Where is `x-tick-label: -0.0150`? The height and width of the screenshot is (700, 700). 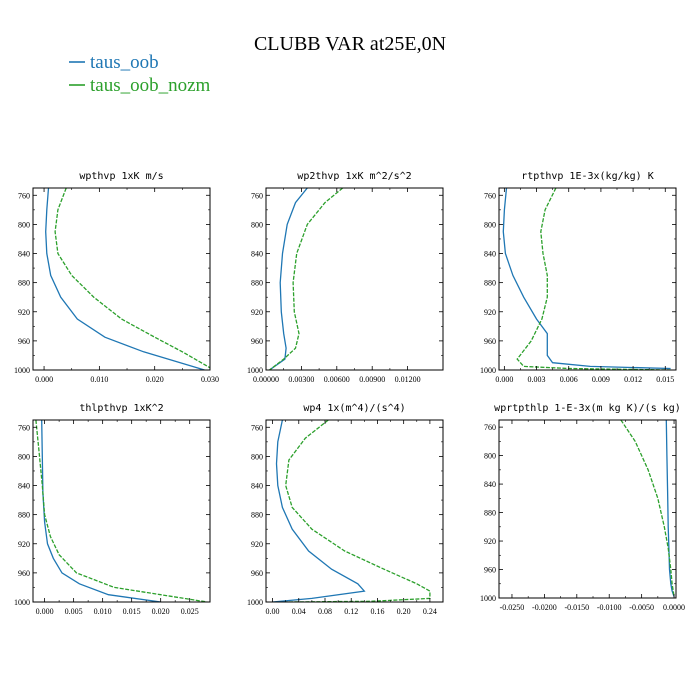
x-tick-label: -0.0150 is located at coordinates (576, 607).